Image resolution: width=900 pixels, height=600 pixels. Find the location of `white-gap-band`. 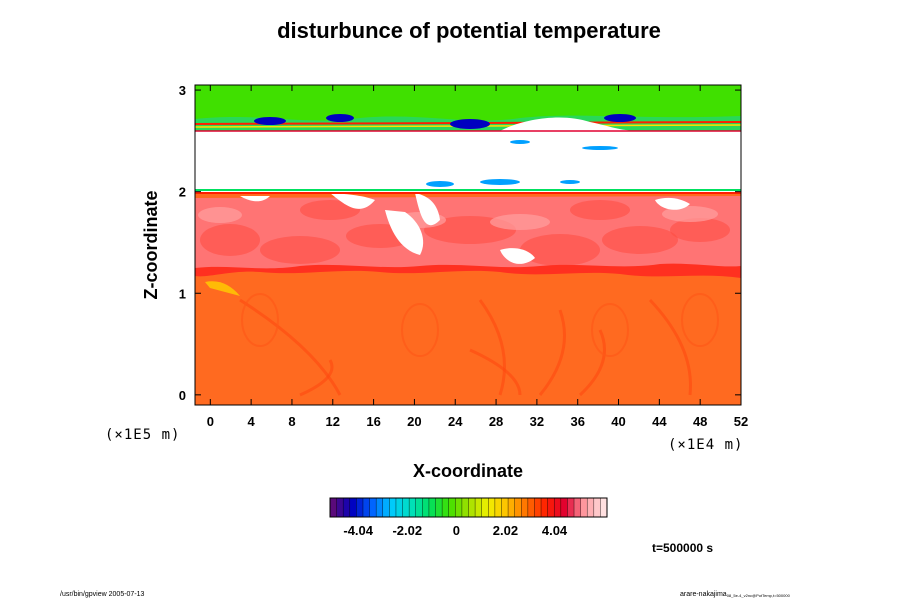

white-gap-band is located at coordinates (468, 161).